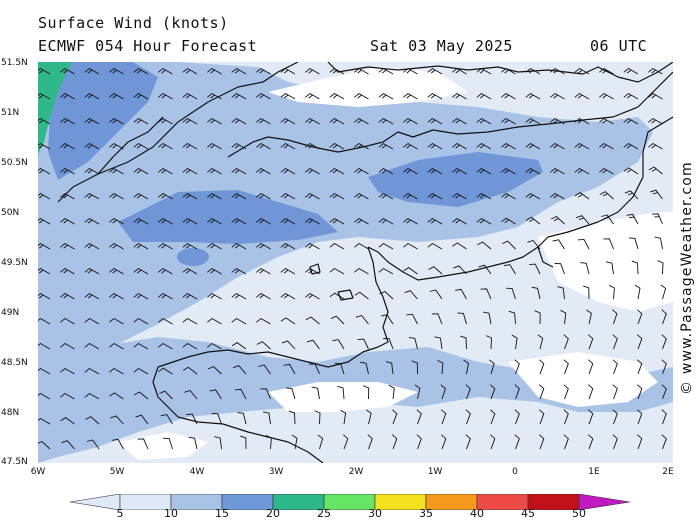 The width and height of the screenshot is (700, 525). Describe the element at coordinates (368, 87) in the screenshot. I see `calm-area-north` at that location.